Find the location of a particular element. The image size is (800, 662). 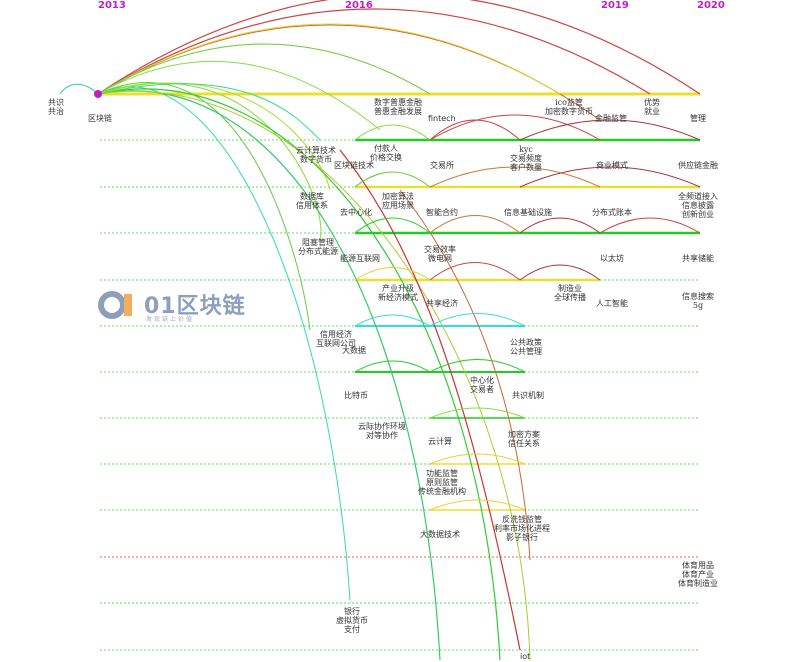

term-label: 以太坊 is located at coordinates (612, 258).